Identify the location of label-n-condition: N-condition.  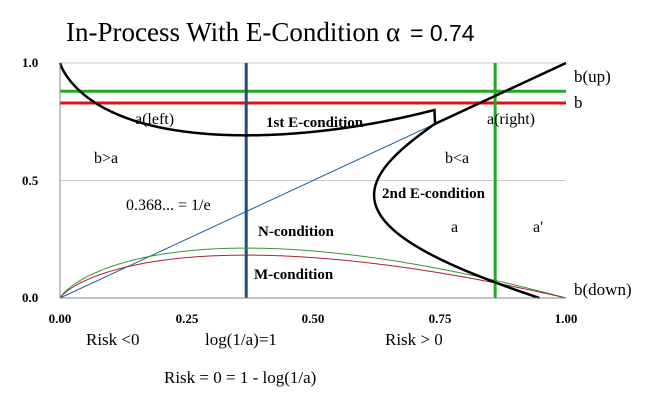
(296, 232).